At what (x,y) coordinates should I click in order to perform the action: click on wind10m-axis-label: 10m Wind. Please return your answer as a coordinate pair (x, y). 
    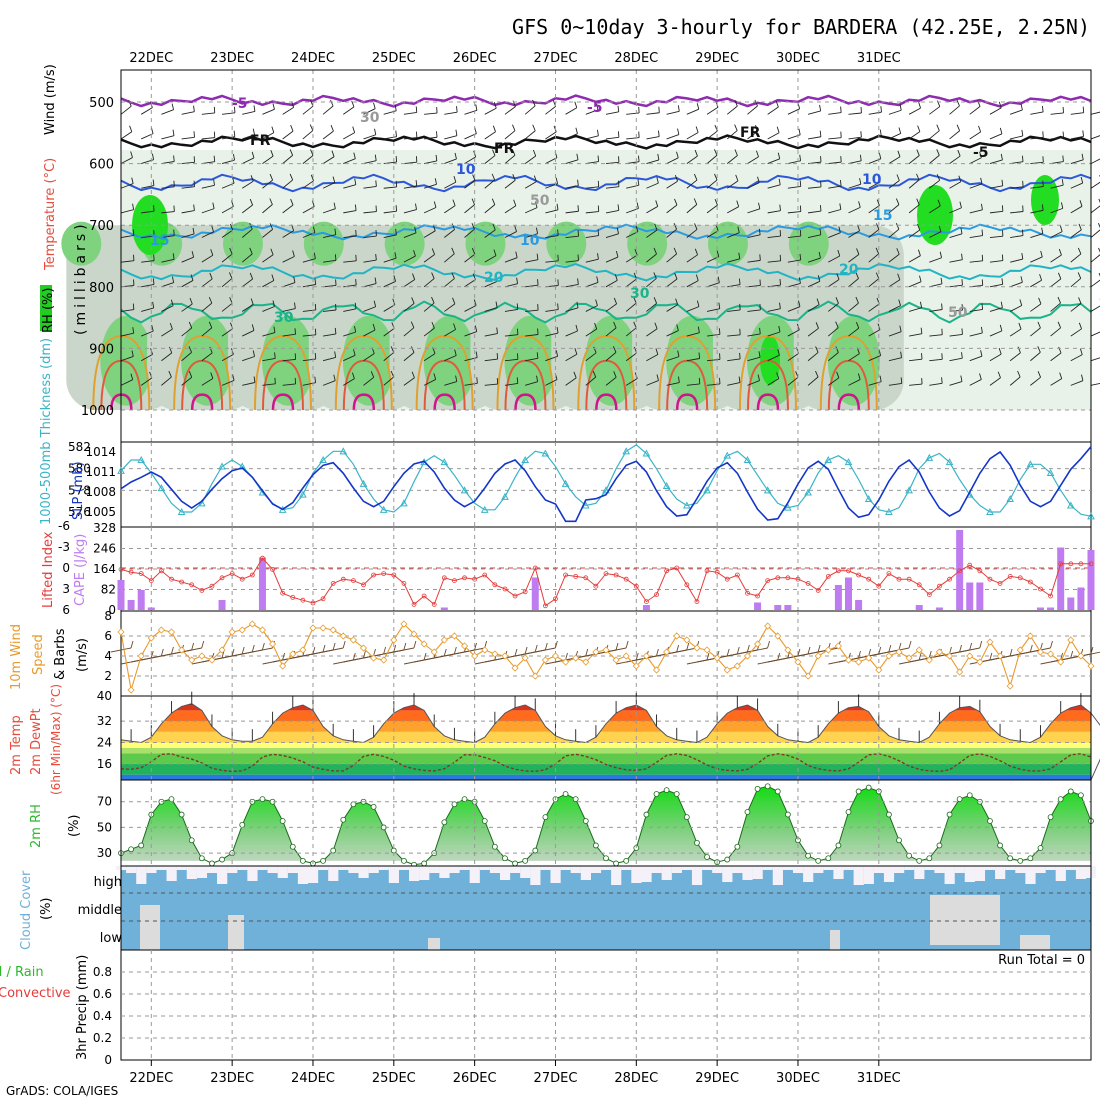
    Looking at the image, I should click on (16, 657).